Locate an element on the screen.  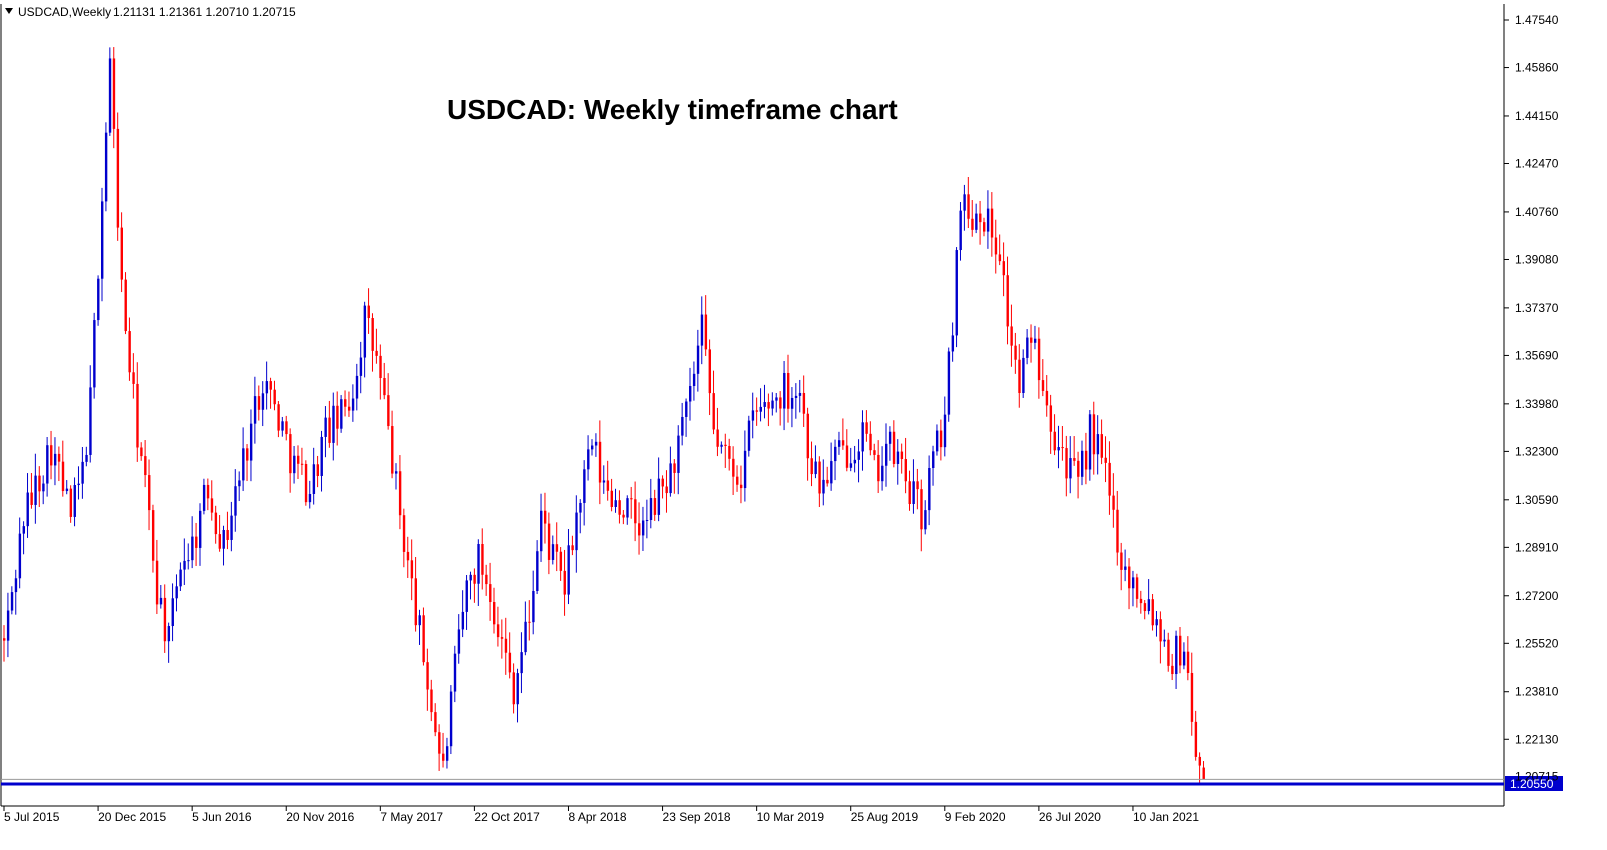
y-tick-label: 1.45860 is located at coordinates (1537, 68).